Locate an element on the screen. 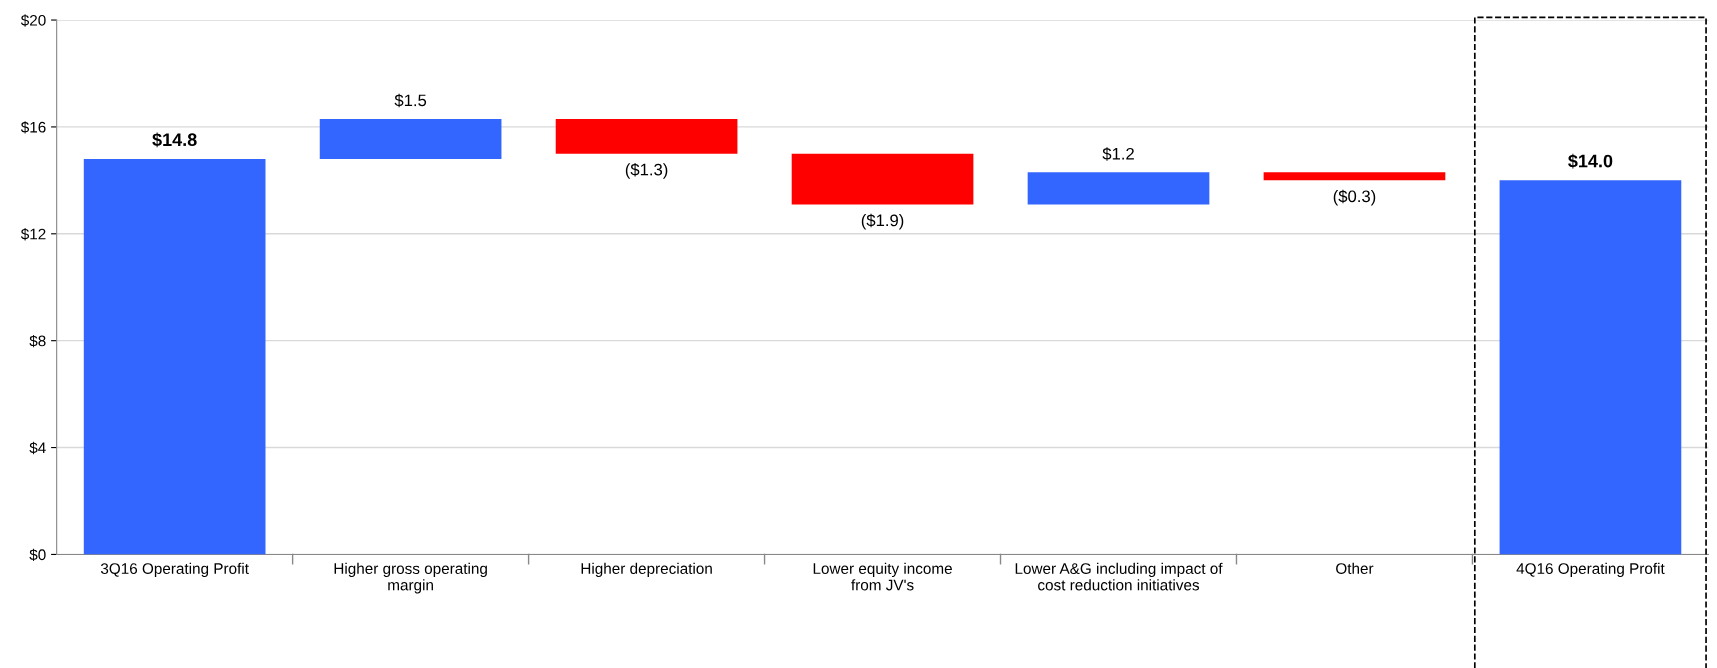 The height and width of the screenshot is (668, 1717). y-tick-label: $12 is located at coordinates (33, 234).